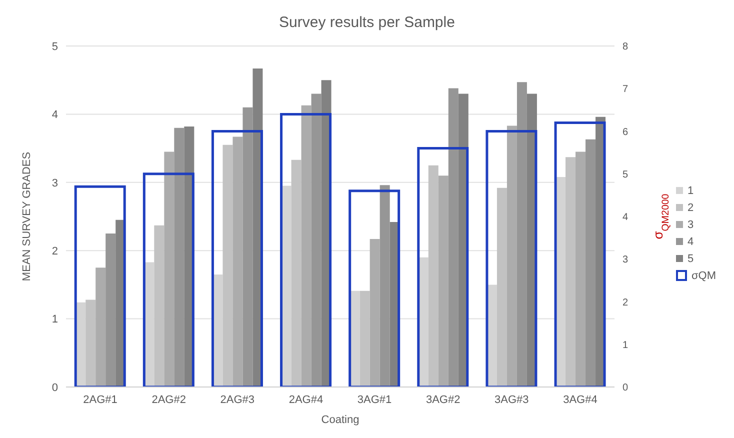  What do you see at coordinates (55, 252) in the screenshot?
I see `y-tick-label: 2` at bounding box center [55, 252].